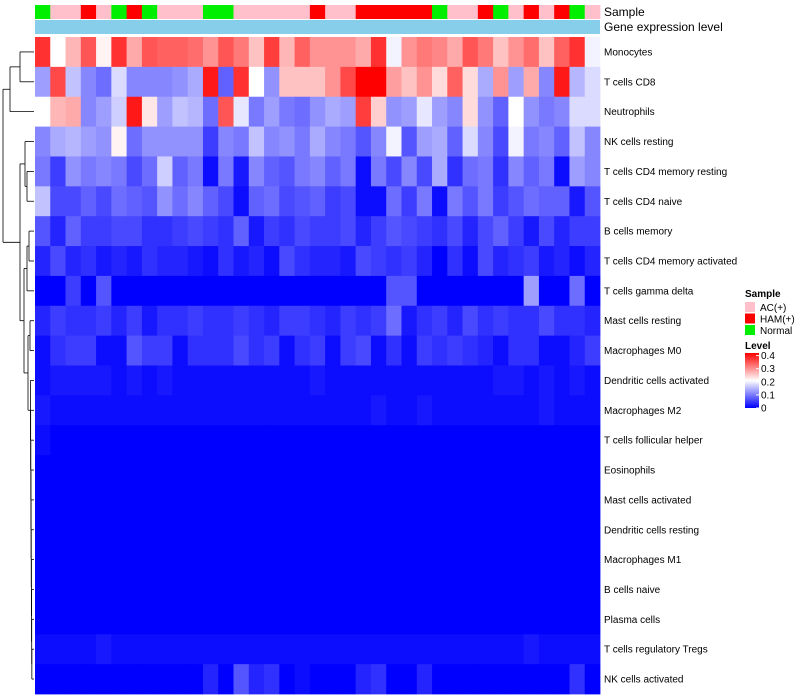  What do you see at coordinates (750, 318) in the screenshot?
I see `legend-swatch` at bounding box center [750, 318].